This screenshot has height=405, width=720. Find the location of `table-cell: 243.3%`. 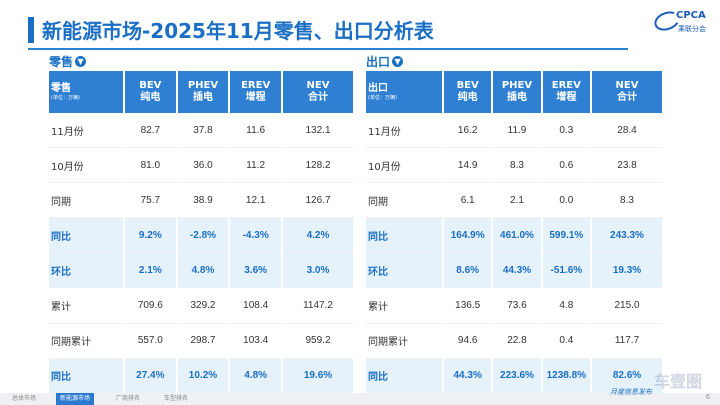

table-cell: 243.3% is located at coordinates (627, 236).